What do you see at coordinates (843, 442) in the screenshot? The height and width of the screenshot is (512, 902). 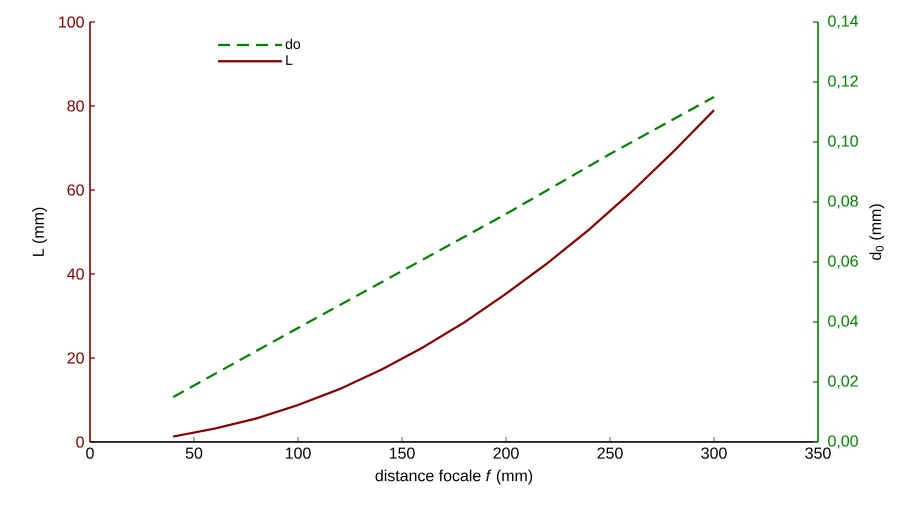 I see `y2-tick-label: 0,00` at bounding box center [843, 442].